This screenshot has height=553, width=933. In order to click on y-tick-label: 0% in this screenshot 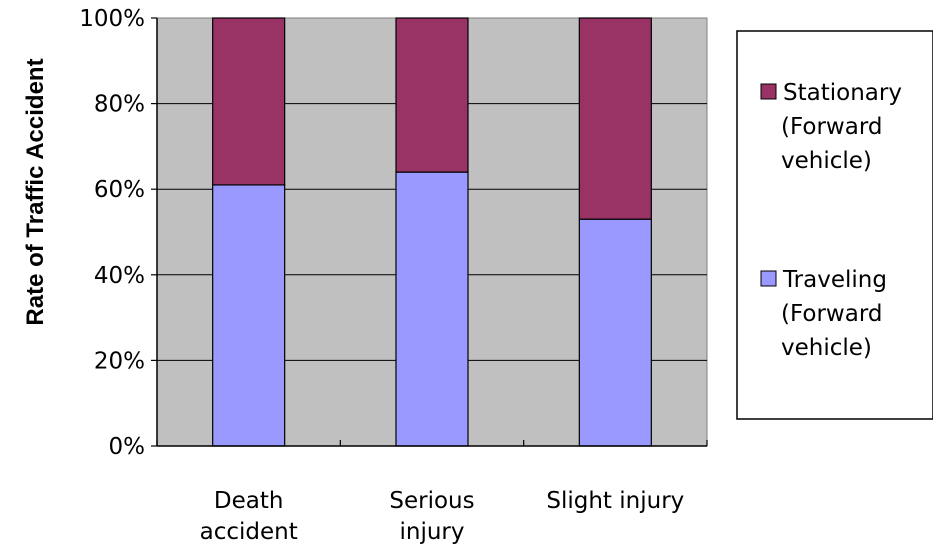, I will do `click(127, 447)`.